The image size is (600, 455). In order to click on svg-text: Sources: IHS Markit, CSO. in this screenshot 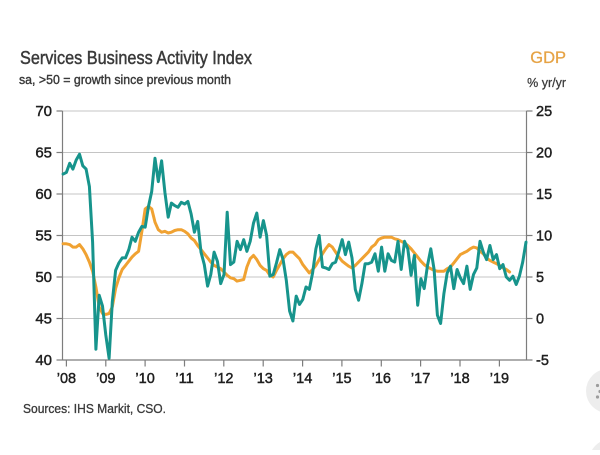, I will do `click(94, 409)`.